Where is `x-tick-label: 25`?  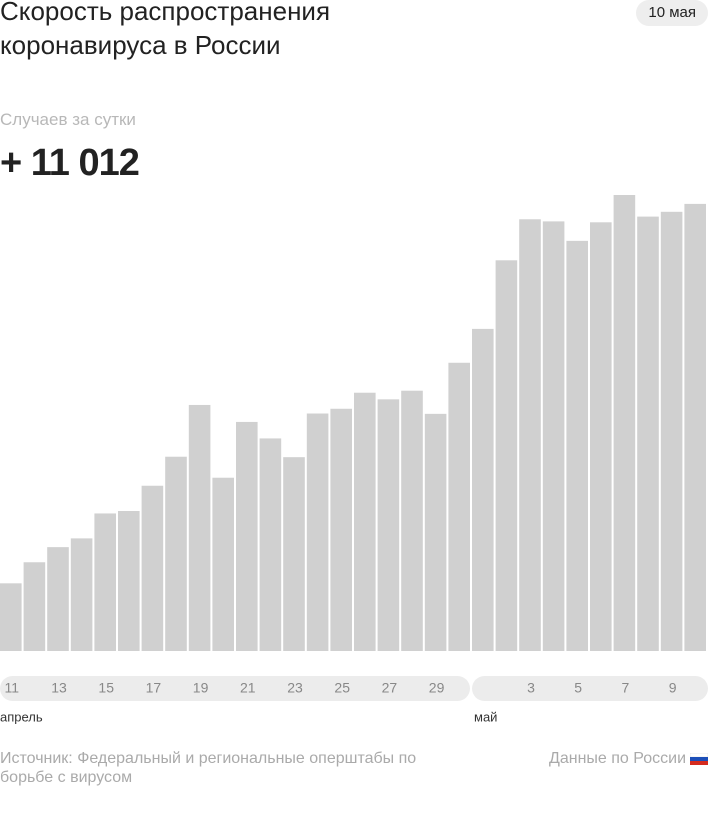
x-tick-label: 25 is located at coordinates (342, 688).